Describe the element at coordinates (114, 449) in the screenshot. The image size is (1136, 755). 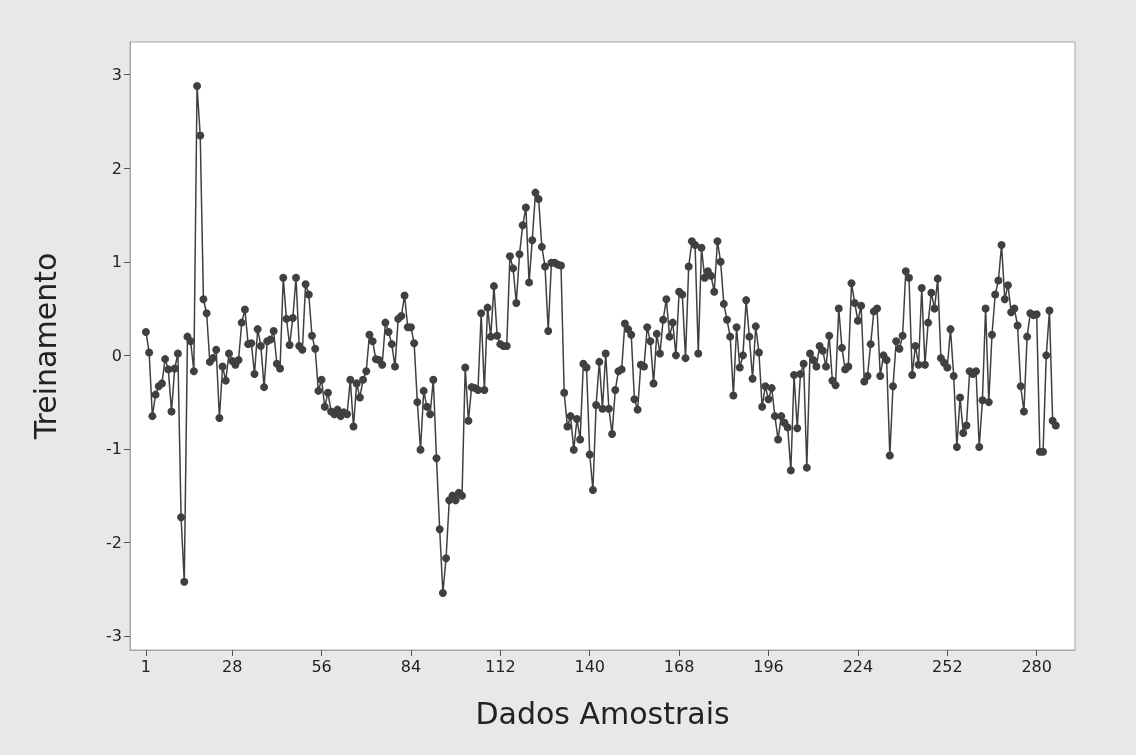
I see `y-tick-label: -1` at that location.